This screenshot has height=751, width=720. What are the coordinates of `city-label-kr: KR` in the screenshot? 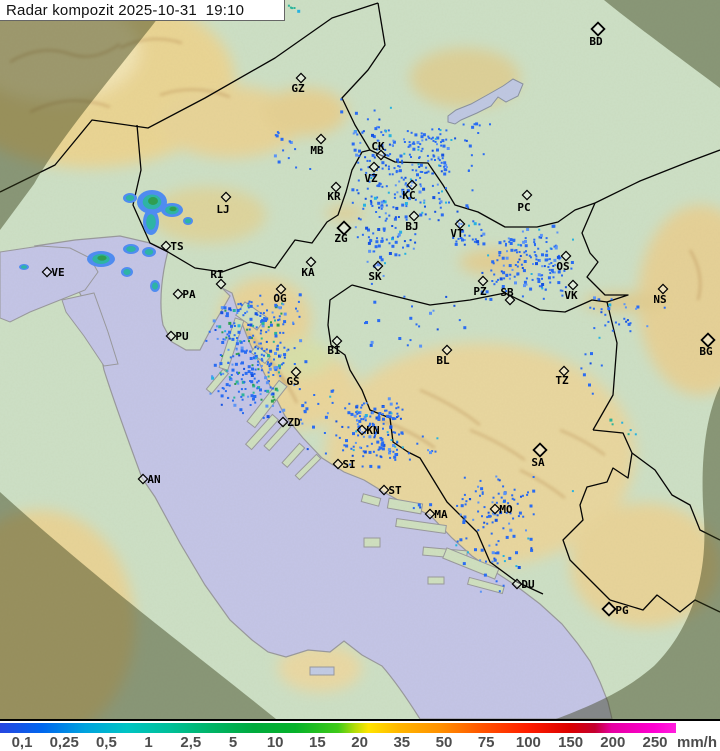 It's located at (334, 196).